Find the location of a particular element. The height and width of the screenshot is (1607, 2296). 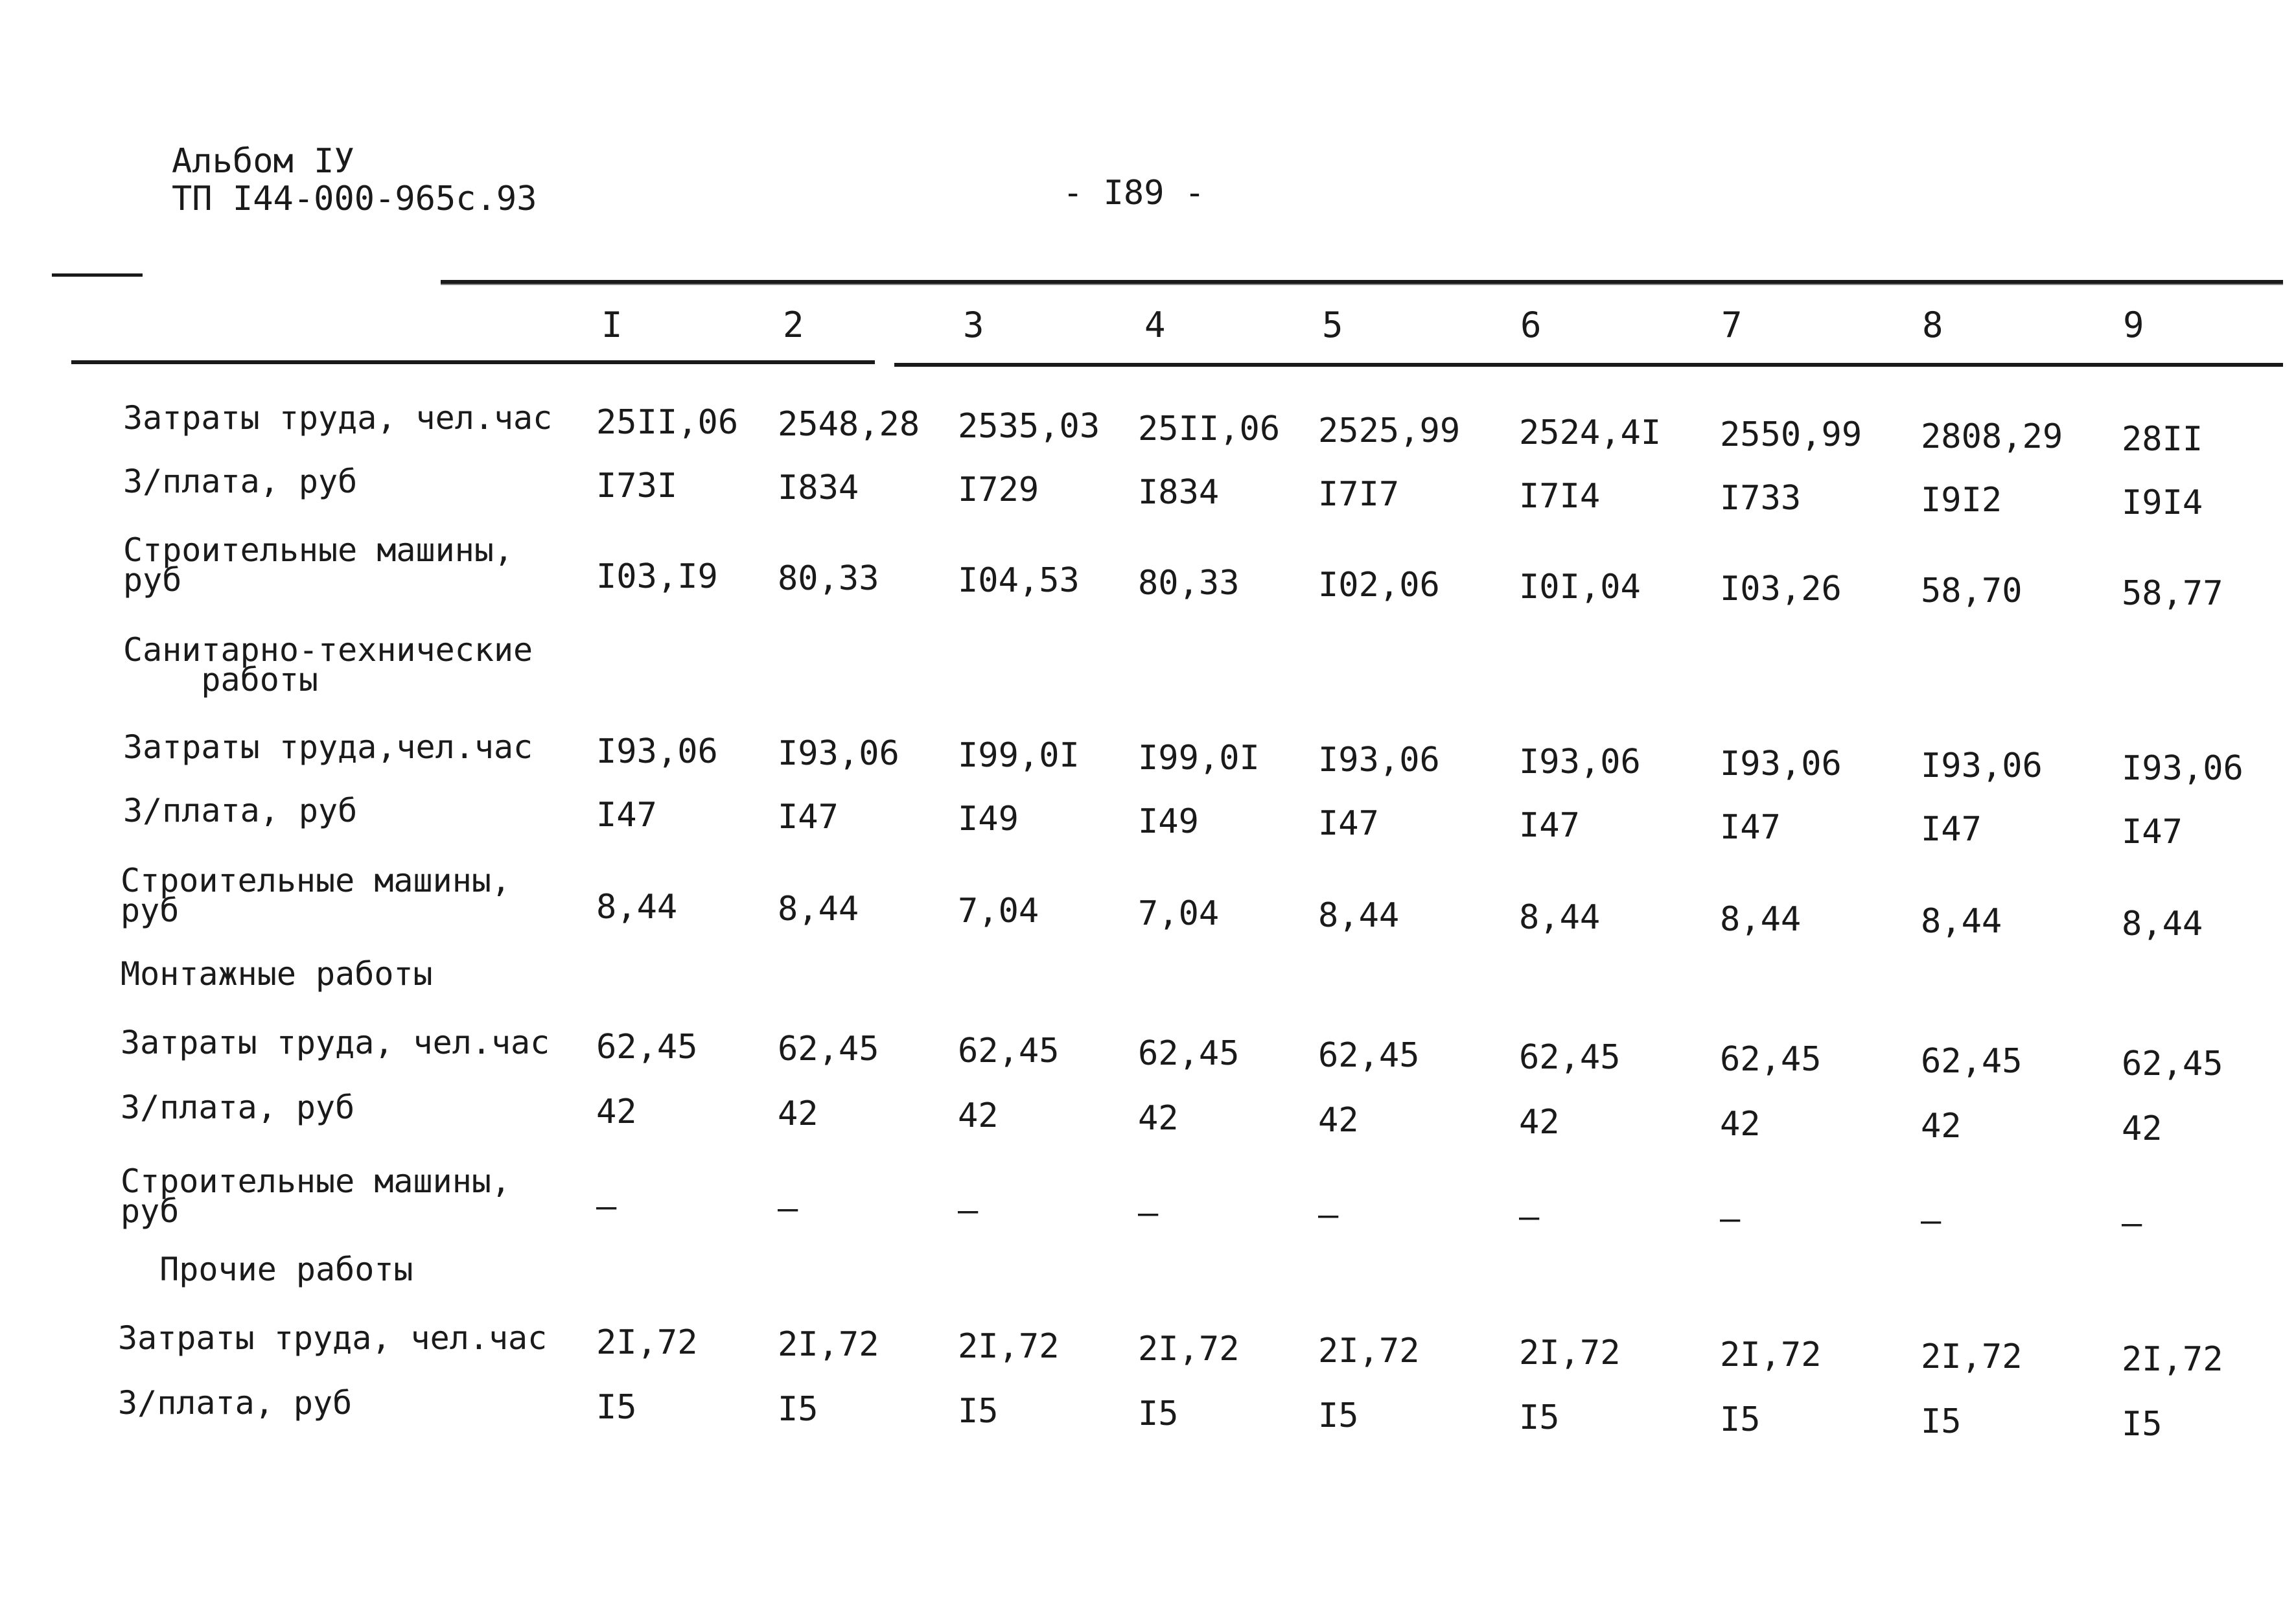

header-rule-left is located at coordinates (473, 362).